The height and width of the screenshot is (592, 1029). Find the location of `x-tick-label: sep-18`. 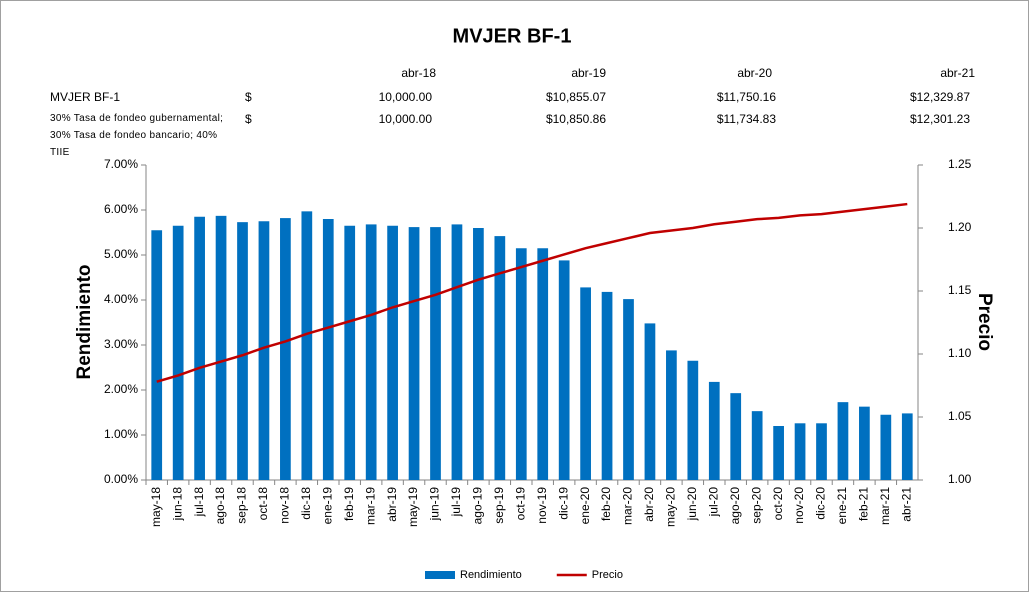

x-tick-label: sep-18 is located at coordinates (242, 505).